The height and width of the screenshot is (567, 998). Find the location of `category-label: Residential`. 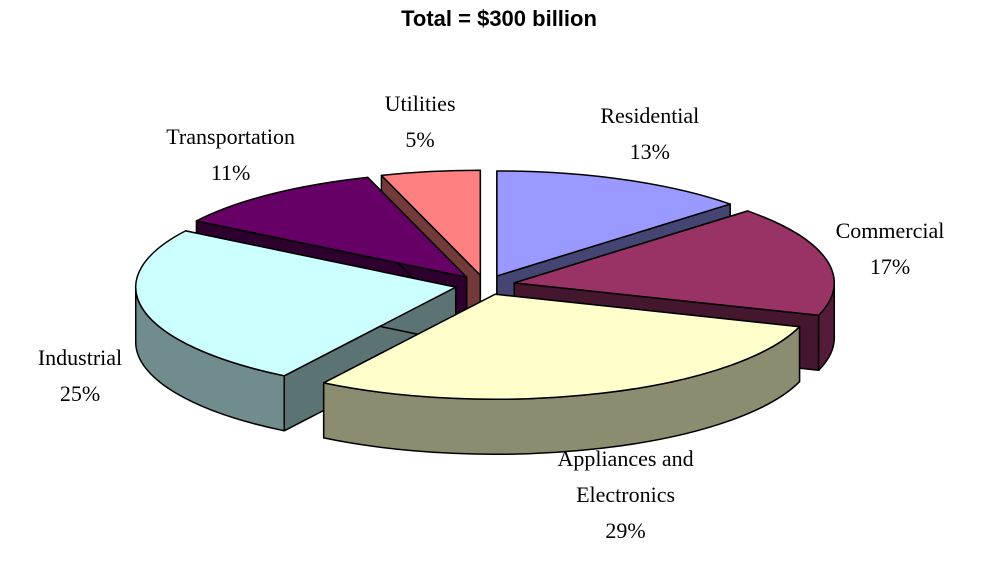

category-label: Residential is located at coordinates (650, 115).